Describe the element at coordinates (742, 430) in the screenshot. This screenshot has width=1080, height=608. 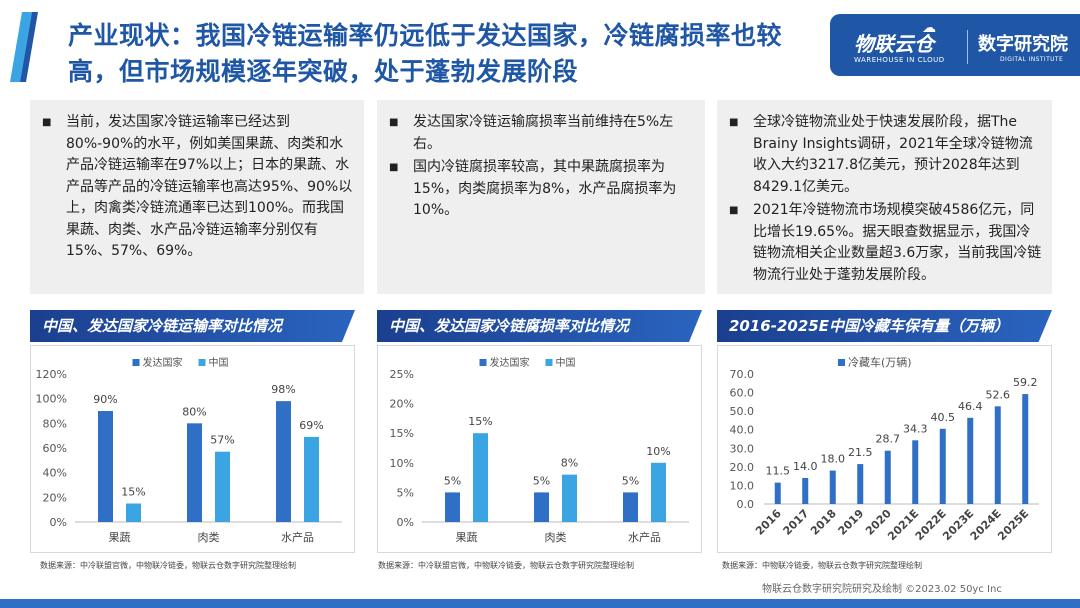
I see `y-tick-label: 40.0` at that location.